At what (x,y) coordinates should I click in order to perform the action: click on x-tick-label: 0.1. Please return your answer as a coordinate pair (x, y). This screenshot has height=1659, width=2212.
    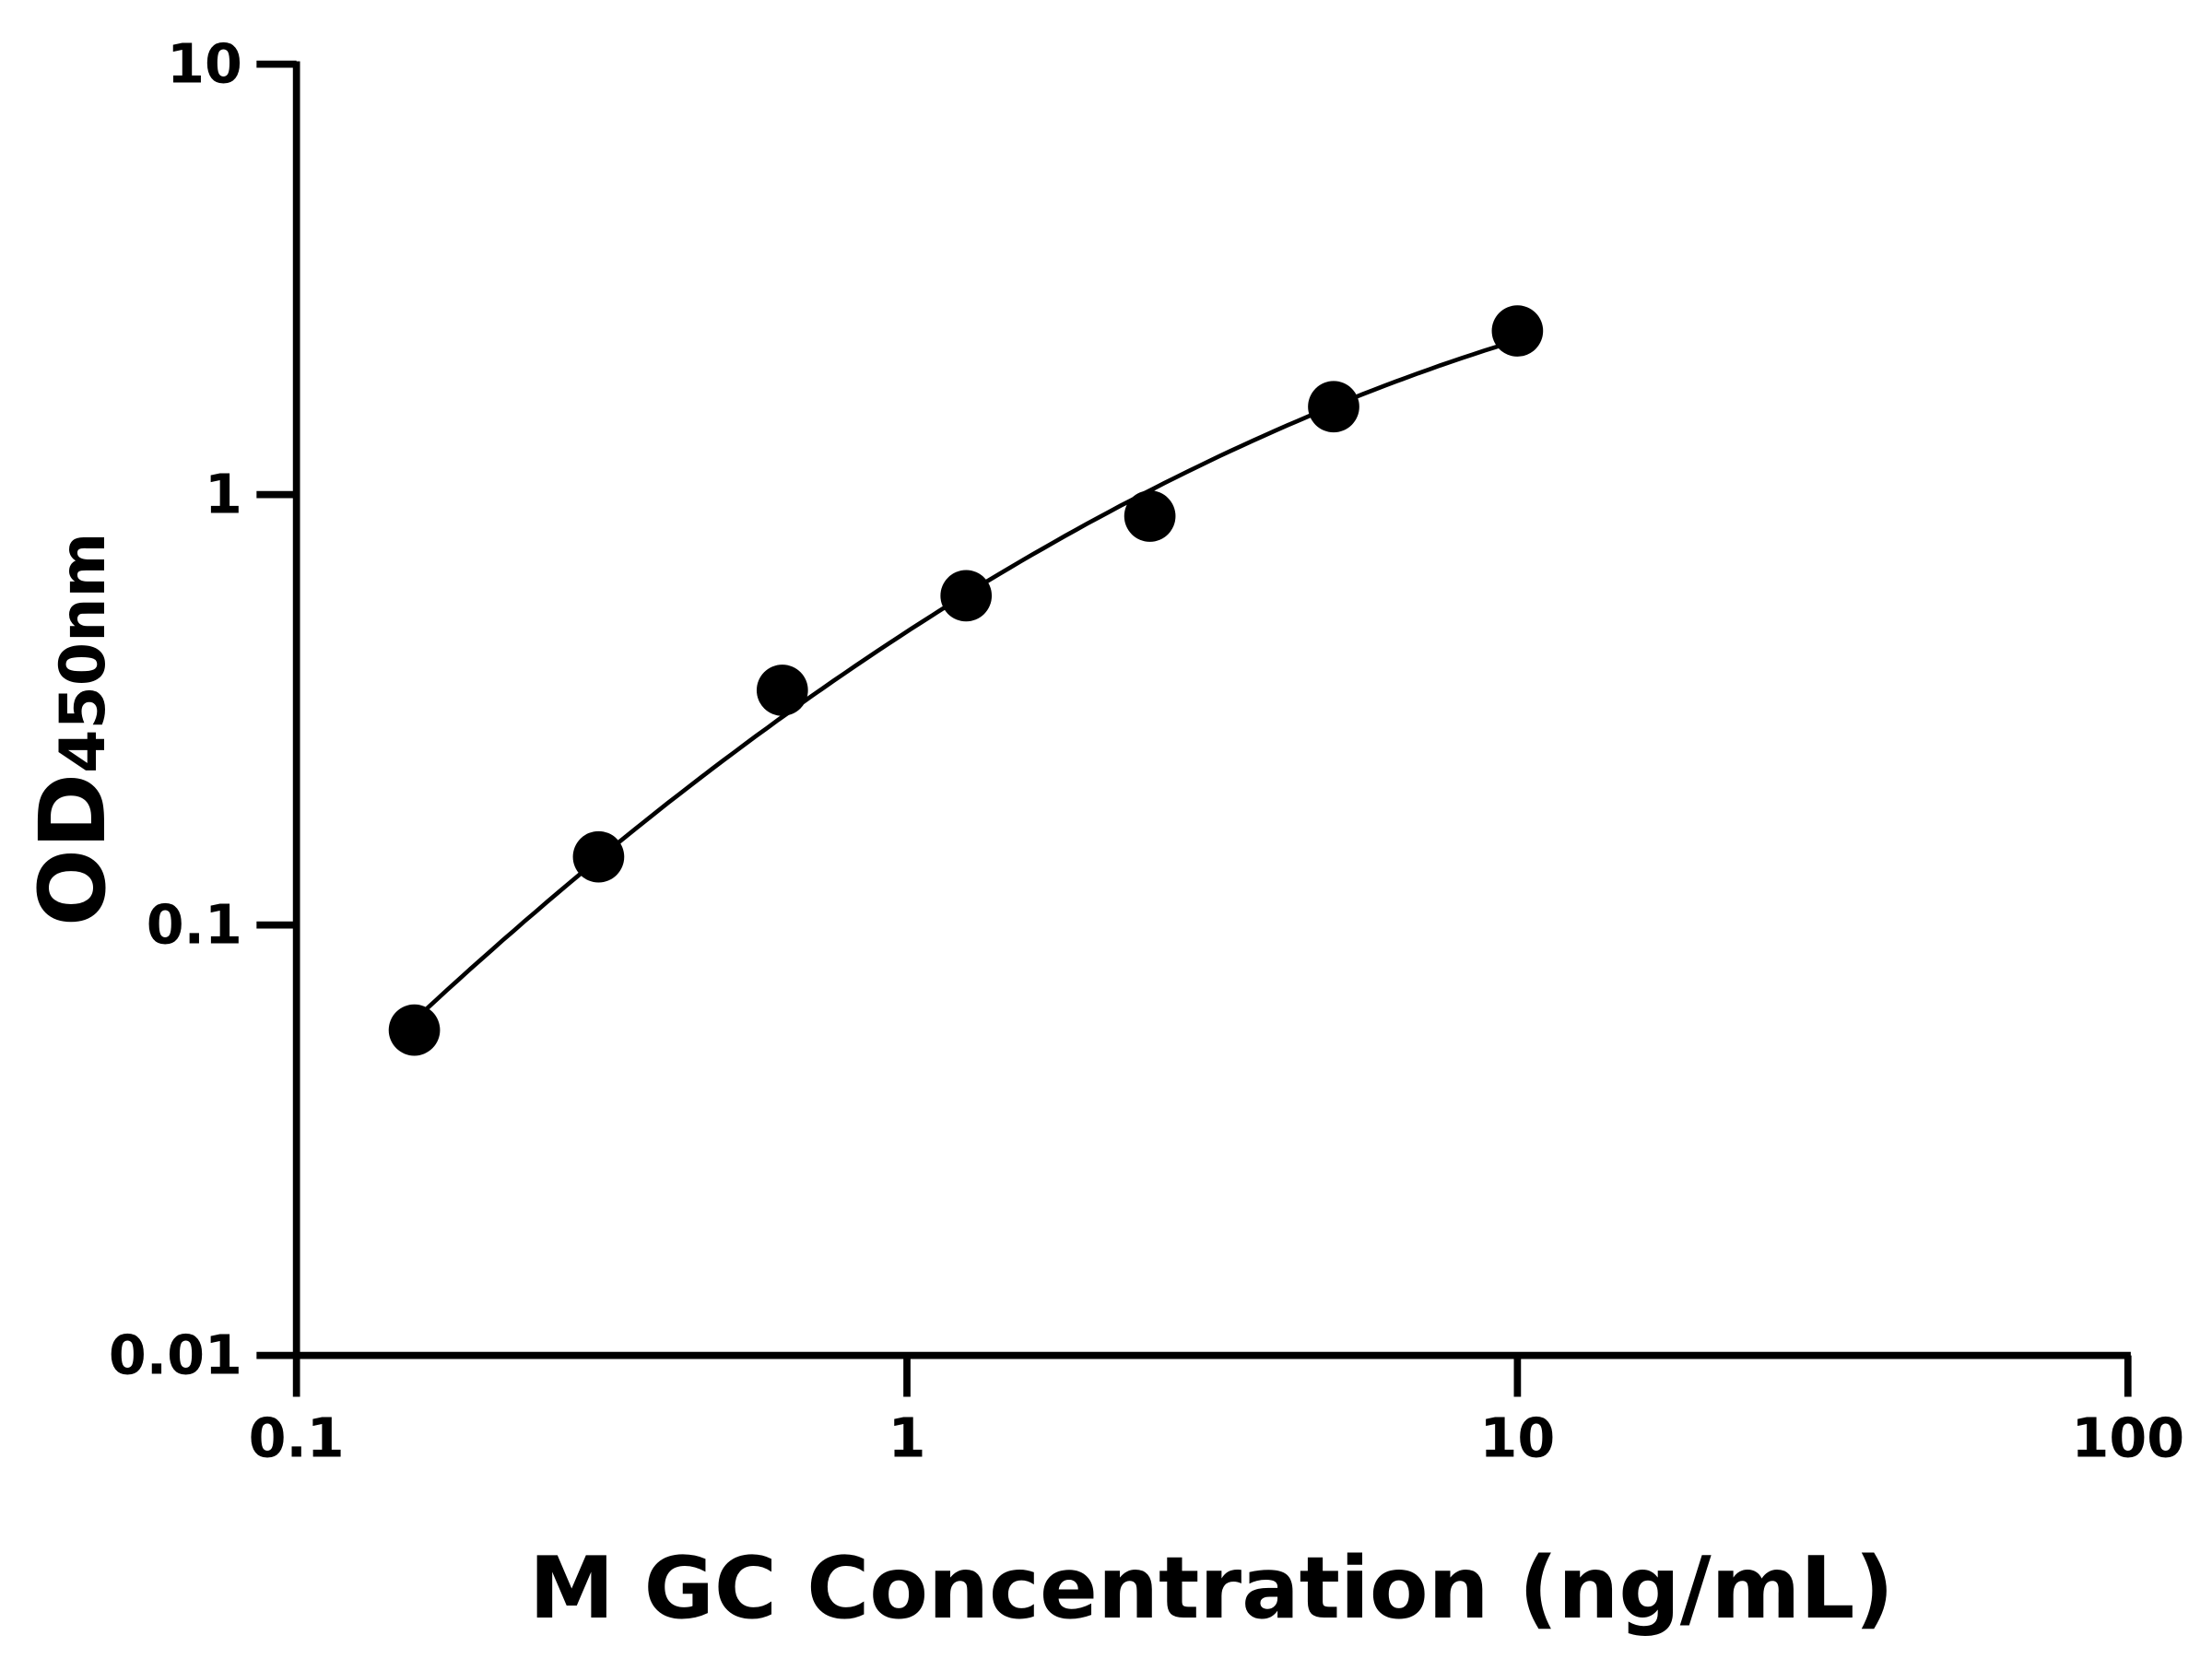
    Looking at the image, I should click on (297, 1437).